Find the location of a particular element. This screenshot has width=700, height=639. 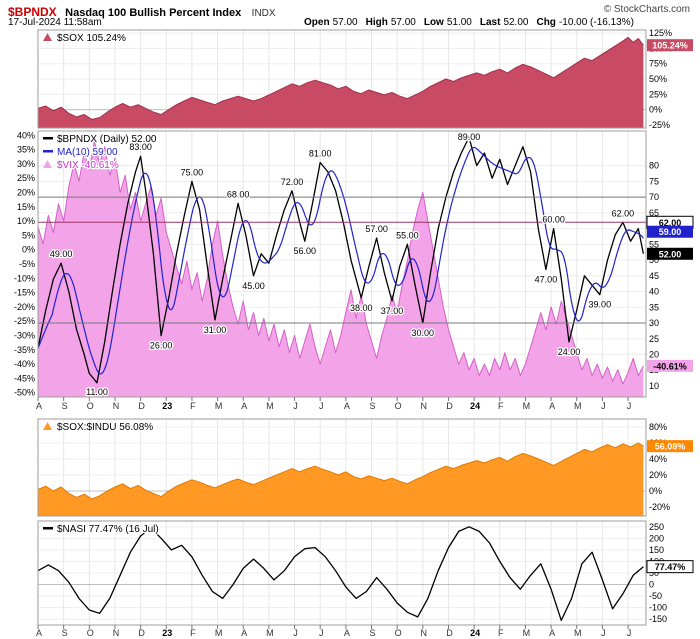

data-label: 83.00 is located at coordinates (140, 147).